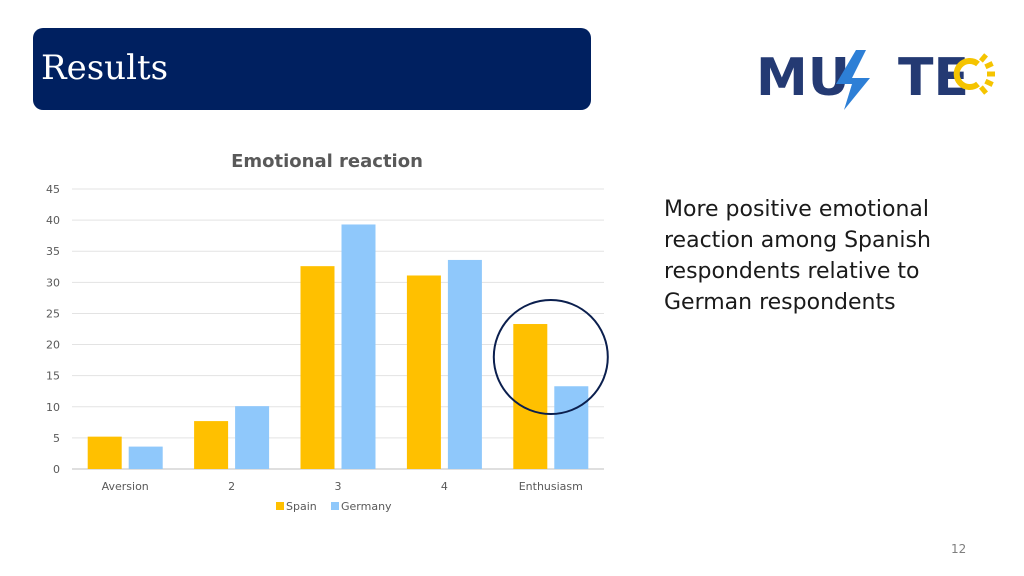 Image resolution: width=1024 pixels, height=576 pixels. Describe the element at coordinates (53, 220) in the screenshot. I see `y-tick-label: 40` at that location.